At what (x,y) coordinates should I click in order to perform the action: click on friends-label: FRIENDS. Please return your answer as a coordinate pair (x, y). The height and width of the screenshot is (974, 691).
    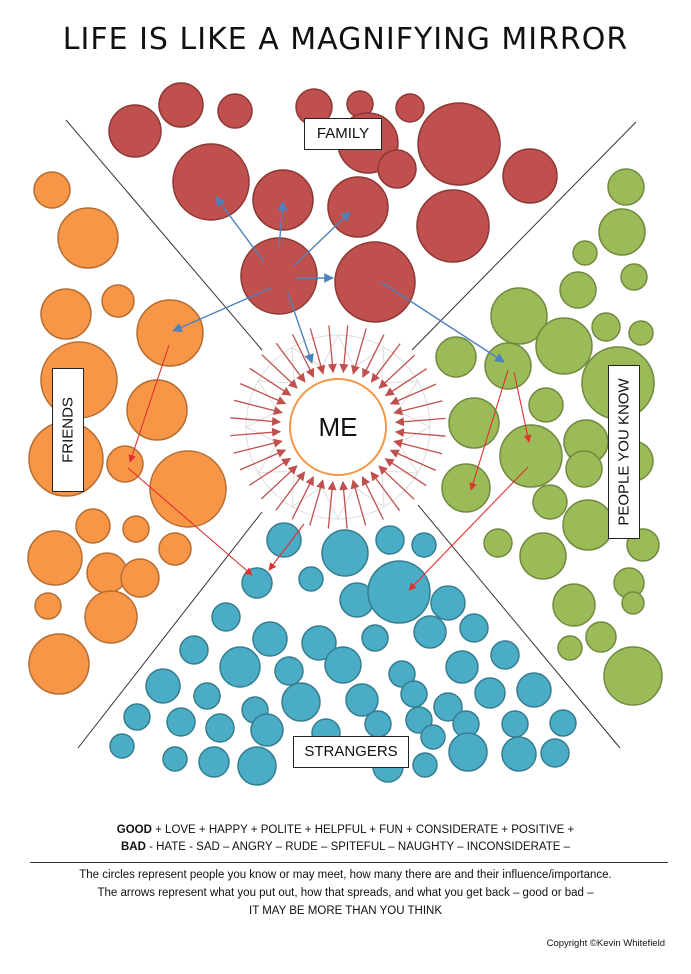
    Looking at the image, I should click on (68, 430).